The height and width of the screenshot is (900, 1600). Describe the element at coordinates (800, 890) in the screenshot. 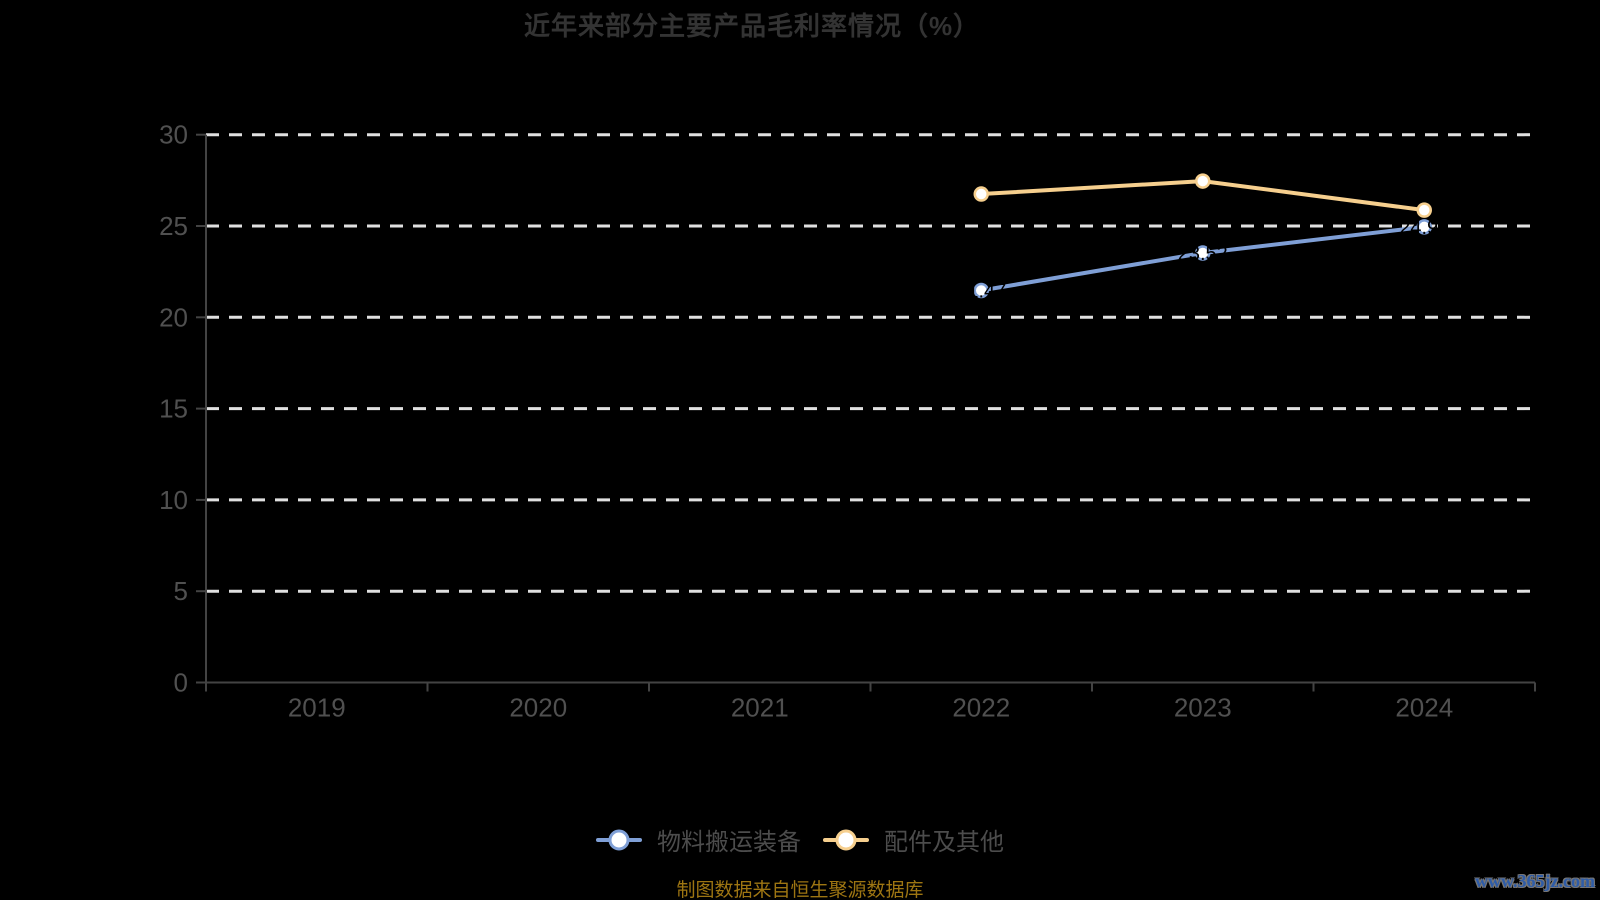

I see `data-source-note: 制图数据来自恒生聚源数据库` at that location.